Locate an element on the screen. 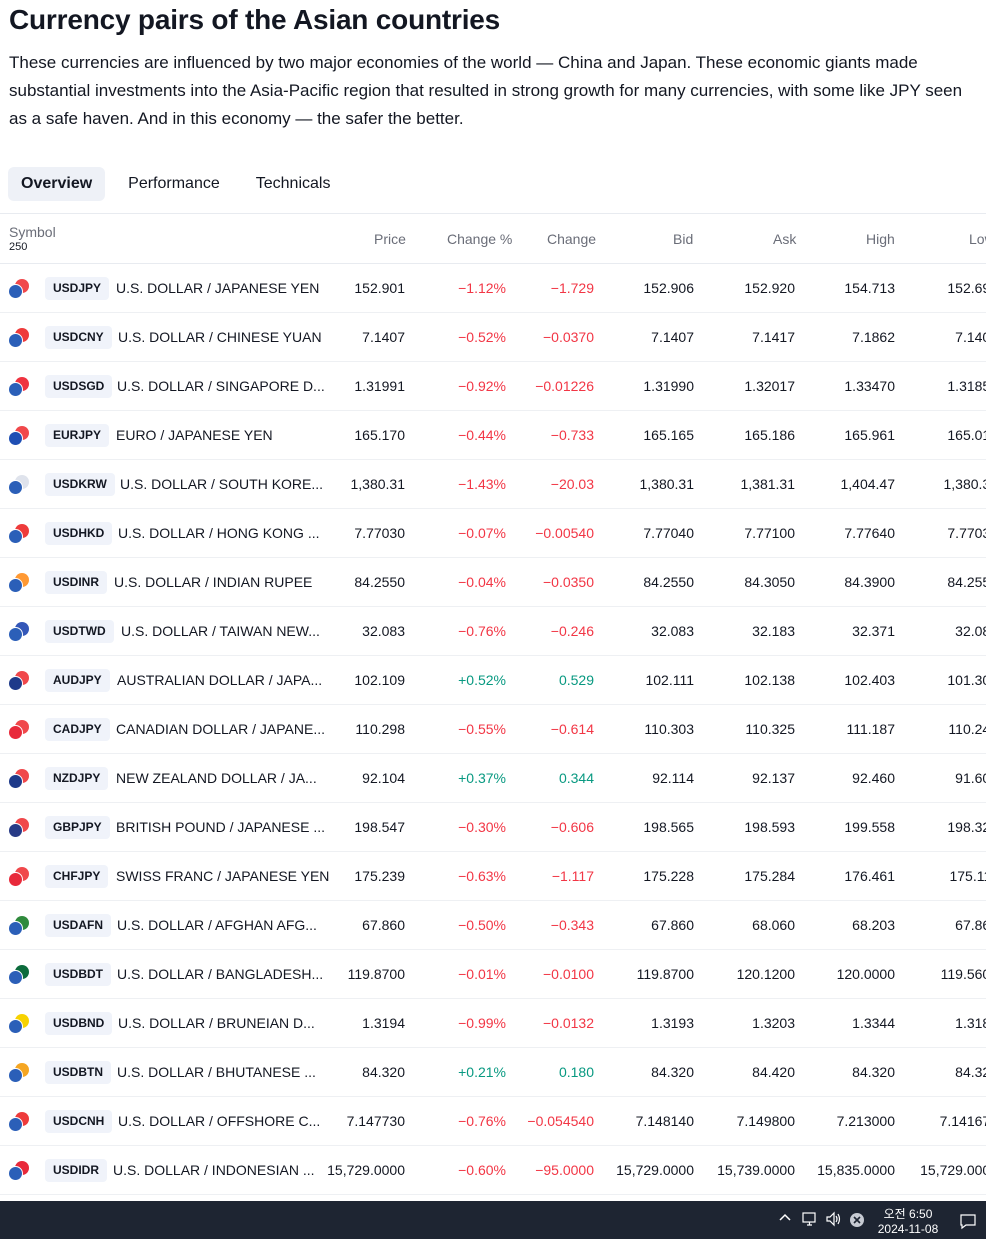 This screenshot has height=1239, width=986. cell-ask: 165.186 is located at coordinates (769, 435).